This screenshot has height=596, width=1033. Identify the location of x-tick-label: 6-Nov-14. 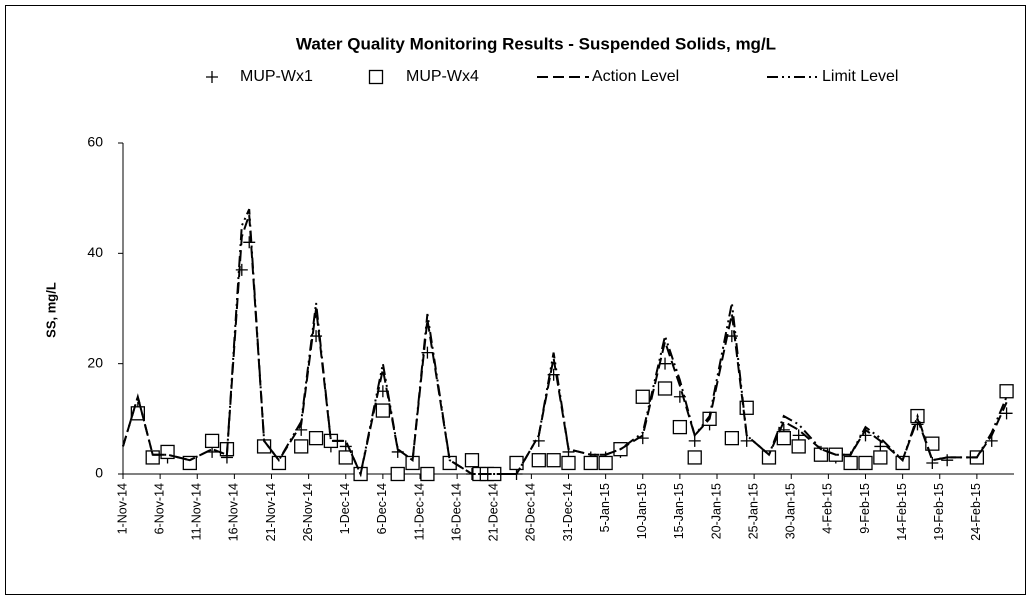
(159, 508).